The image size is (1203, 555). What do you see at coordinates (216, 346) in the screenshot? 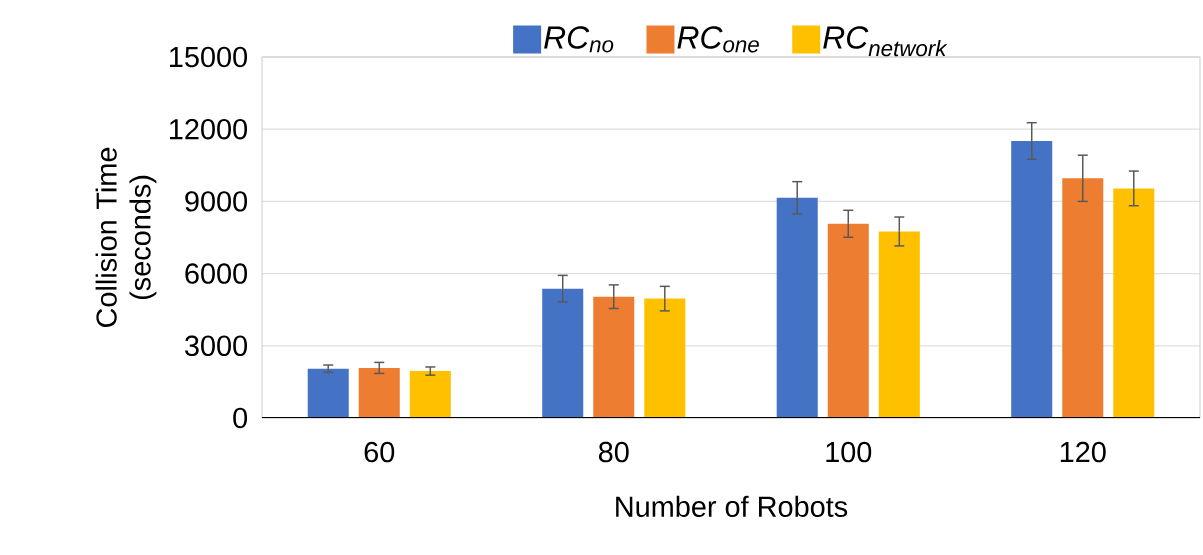
I see `y-tick-label: 3000` at bounding box center [216, 346].